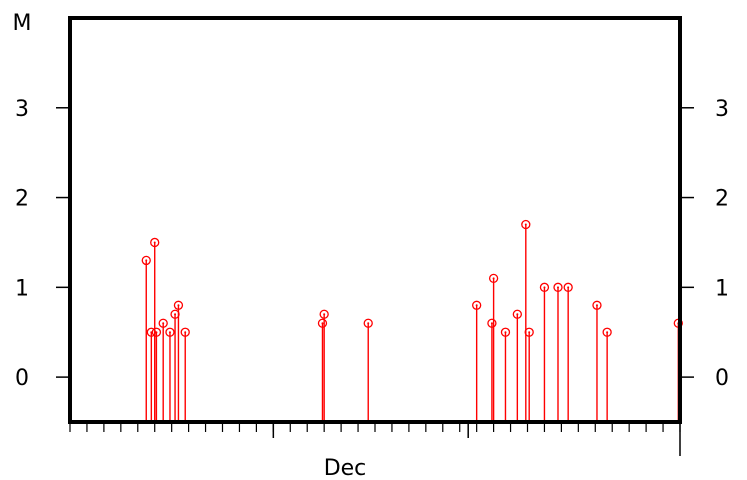 This screenshot has width=747, height=480. Describe the element at coordinates (22, 288) in the screenshot. I see `y-tick-label-left: 1` at that location.